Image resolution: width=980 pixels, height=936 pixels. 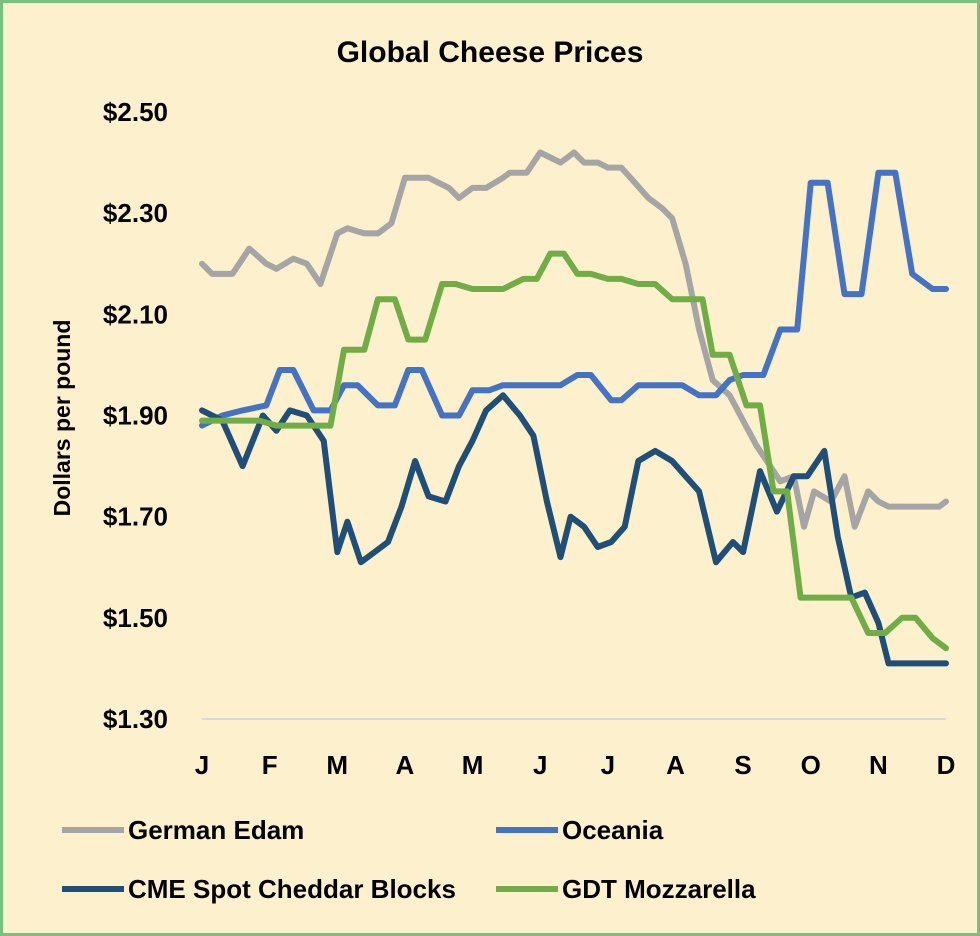 What do you see at coordinates (135, 719) in the screenshot?
I see `y-tick-label: $1.30` at bounding box center [135, 719].